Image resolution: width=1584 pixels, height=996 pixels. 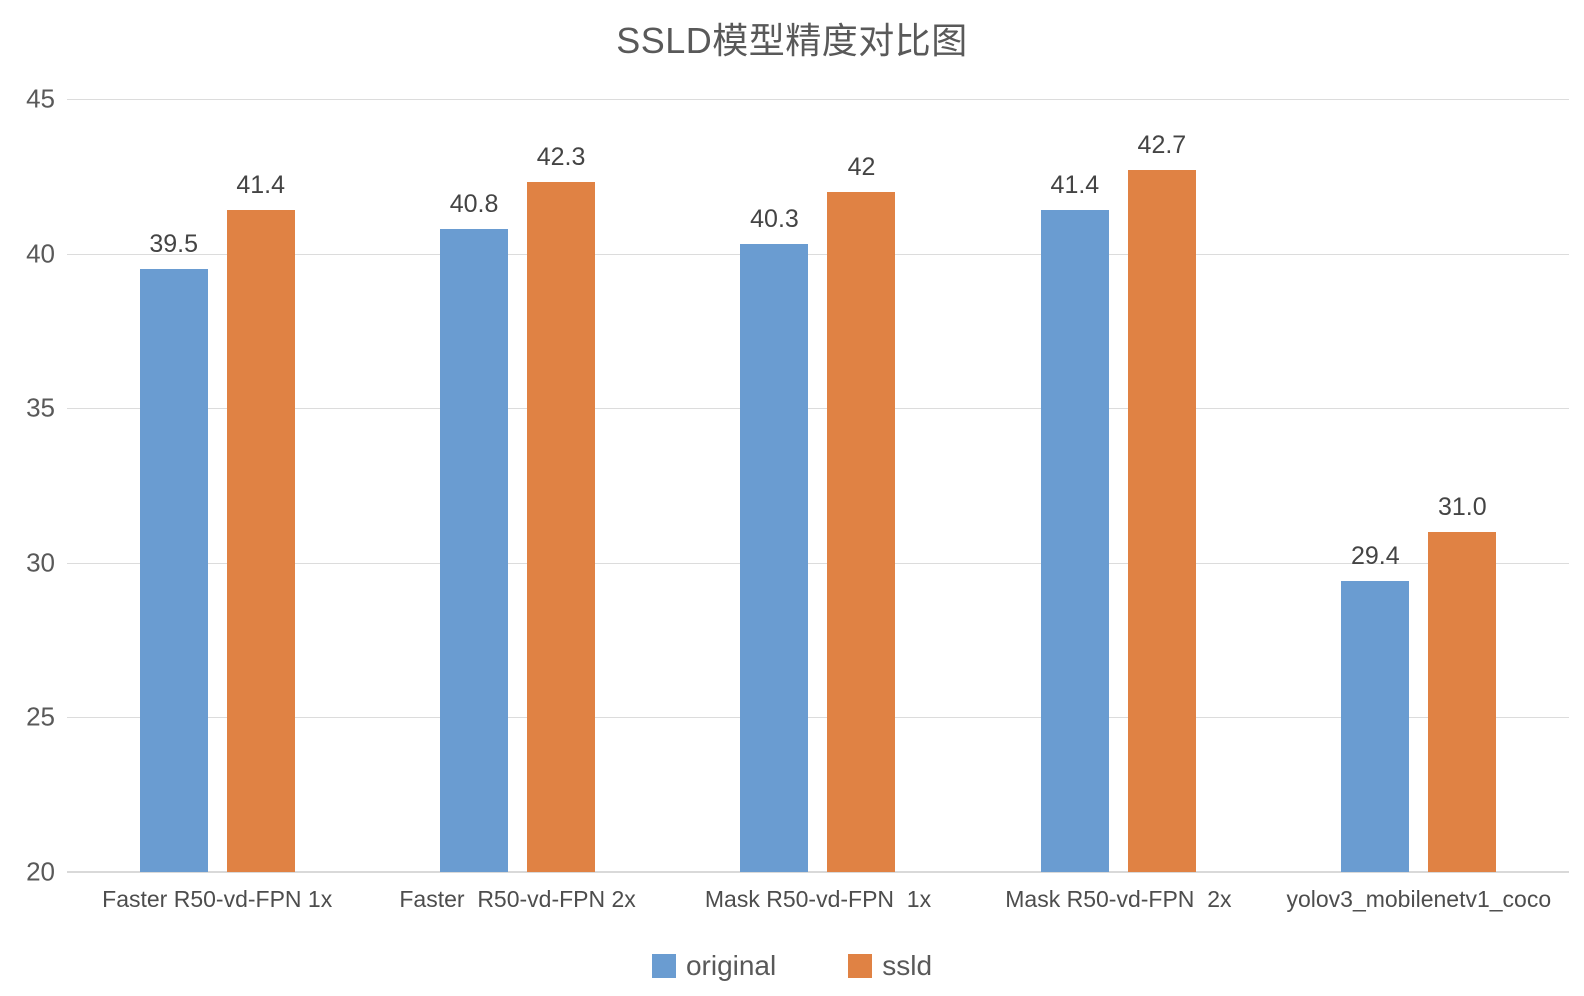 What do you see at coordinates (40, 716) in the screenshot?
I see `y-tick-label-25: 25` at bounding box center [40, 716].